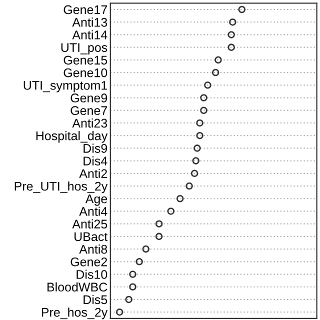 This screenshot has width=320, height=320. I want to click on y-tick-label: Age, so click(96, 200).